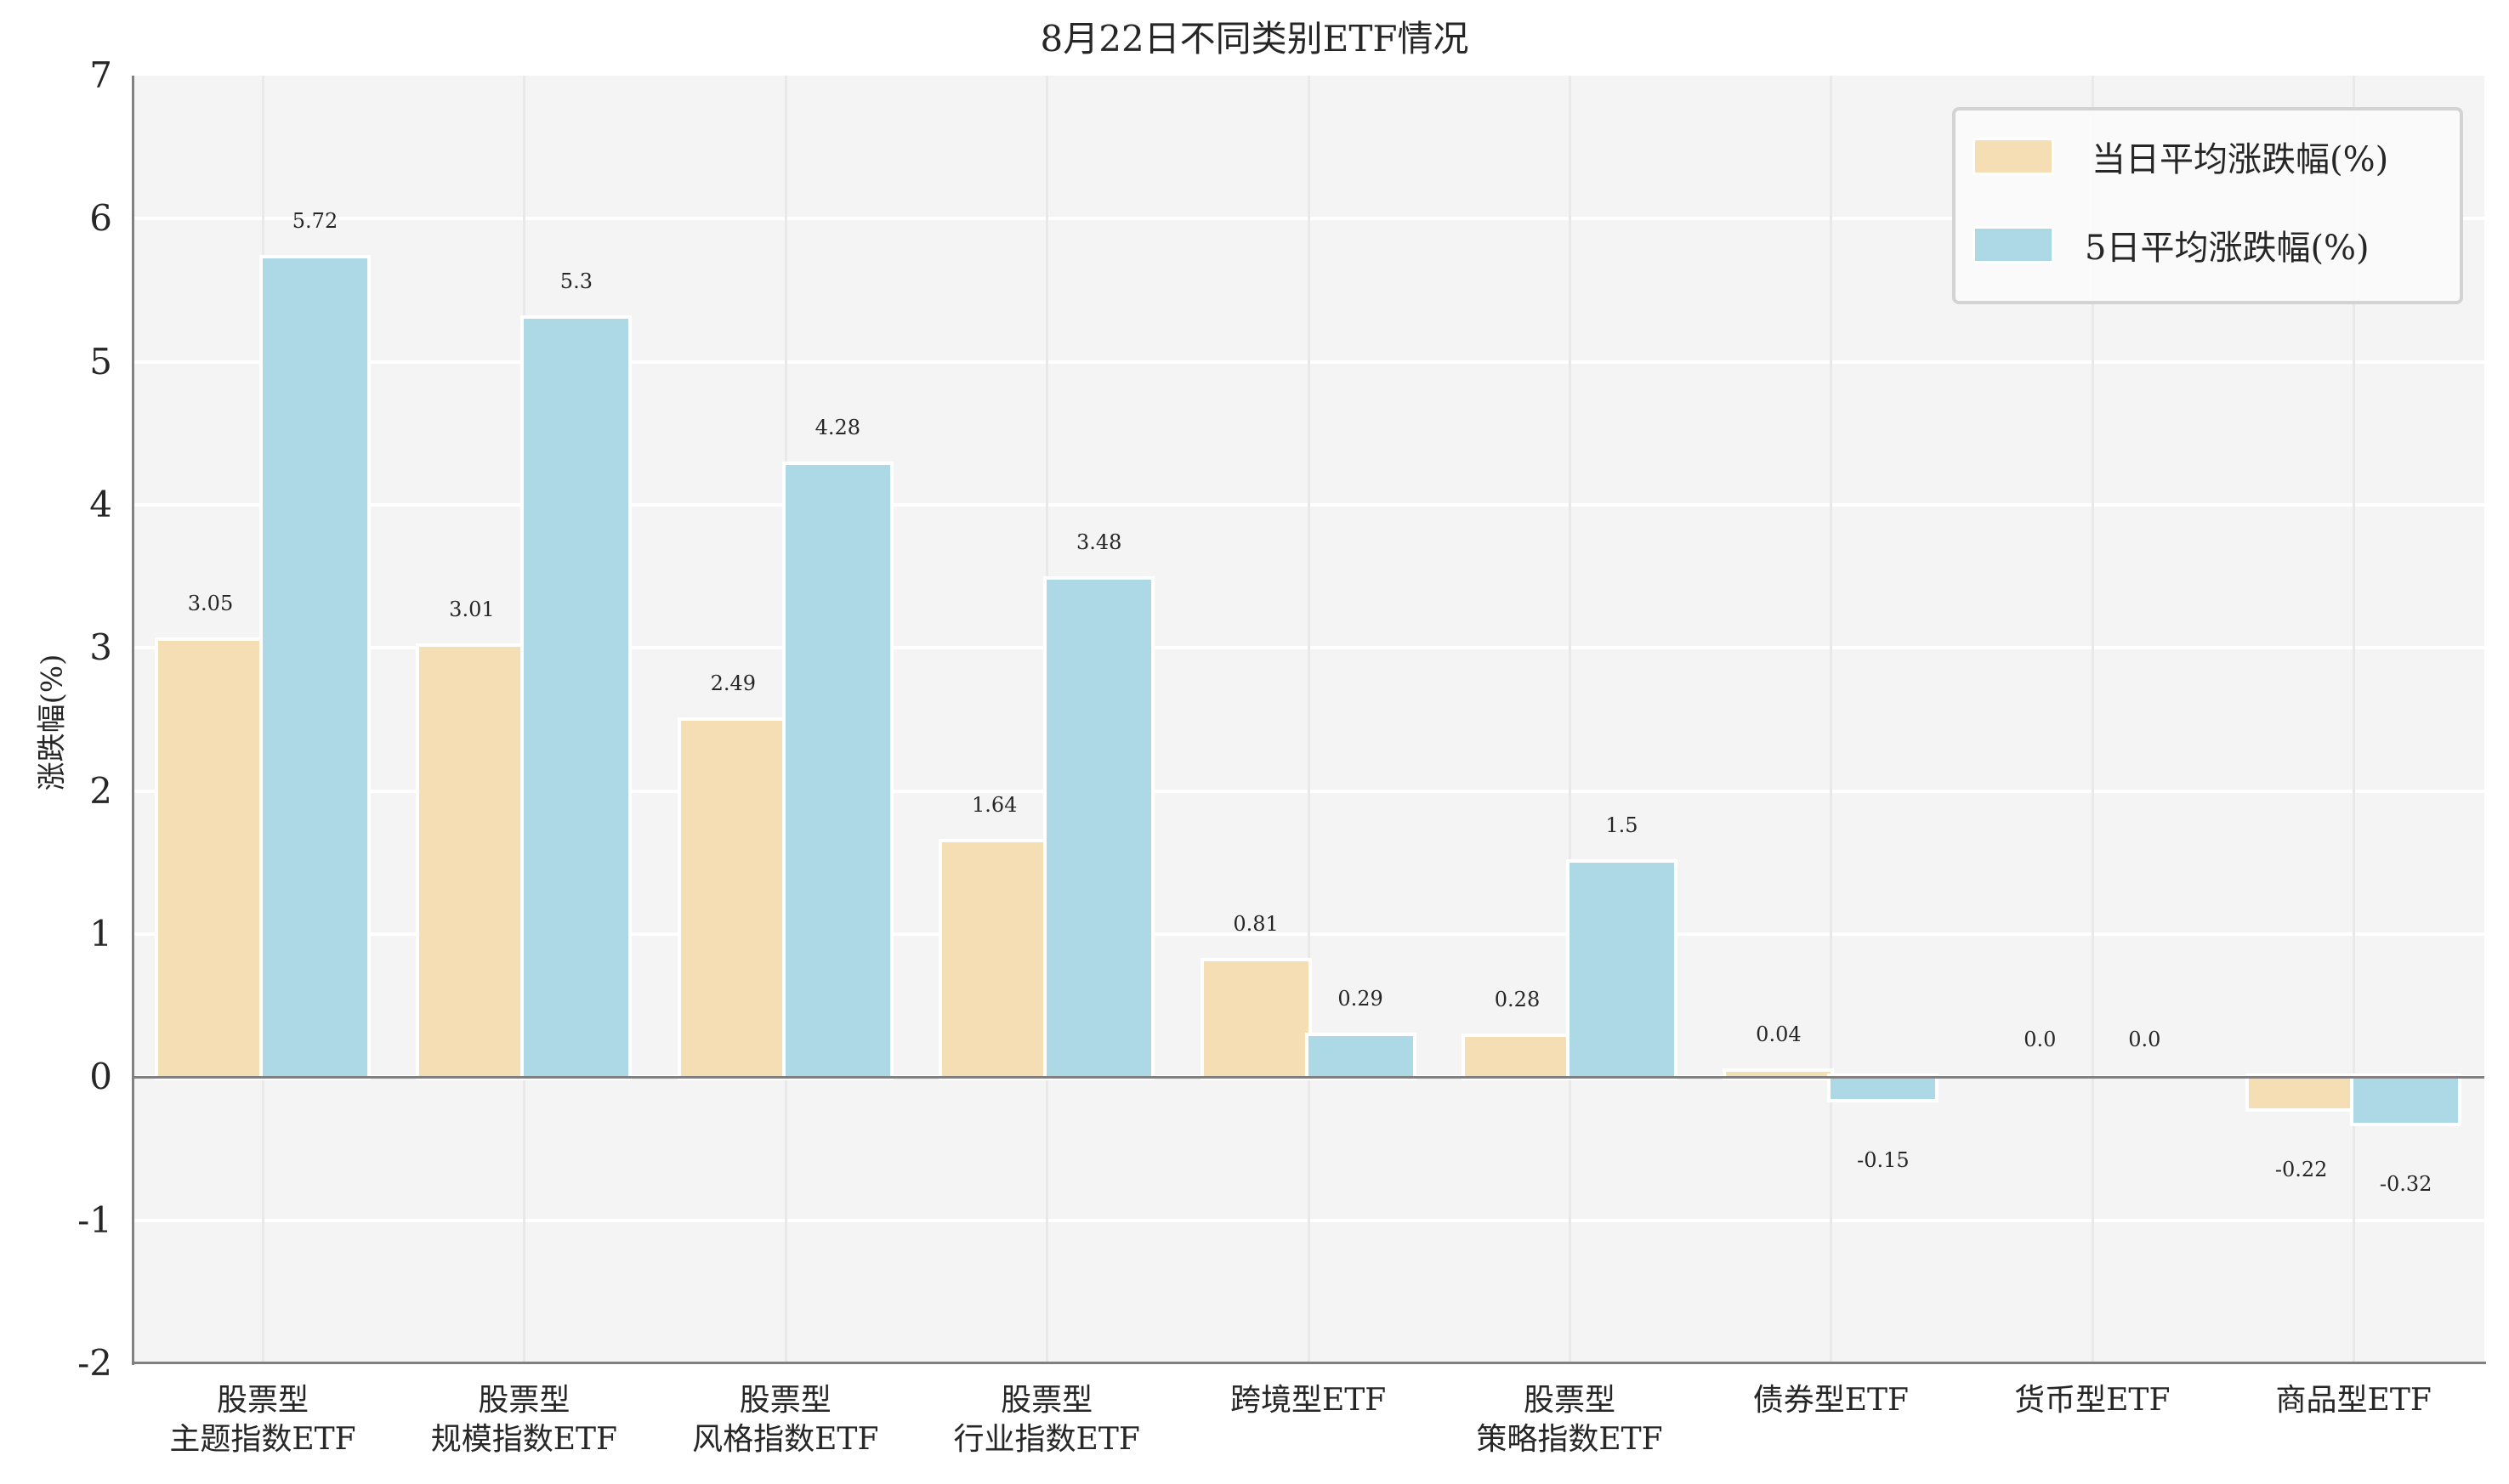  What do you see at coordinates (1254, 38) in the screenshot?
I see `chart-title: 8月22日不同类别ETF情况` at bounding box center [1254, 38].